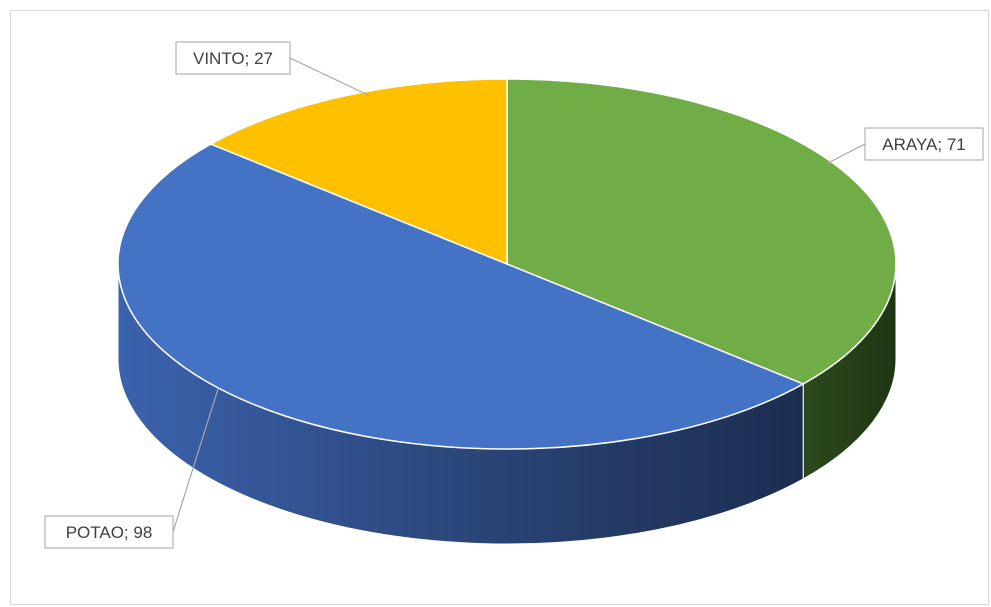 Image resolution: width=991 pixels, height=607 pixels. Describe the element at coordinates (846, 153) in the screenshot. I see `leader-line-araya` at that location.